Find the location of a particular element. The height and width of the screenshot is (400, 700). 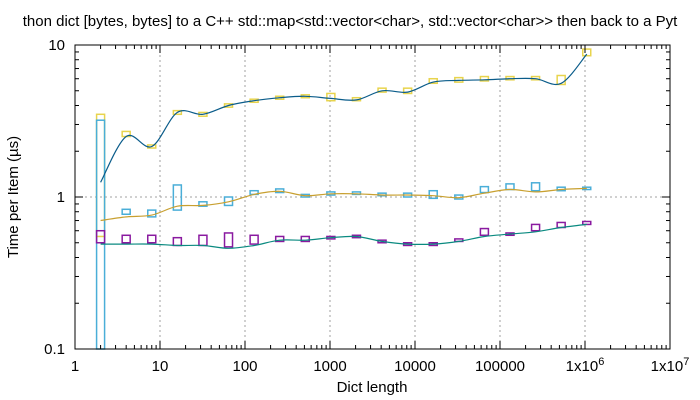

x-tick-label: 1x10⁶ is located at coordinates (585, 365).